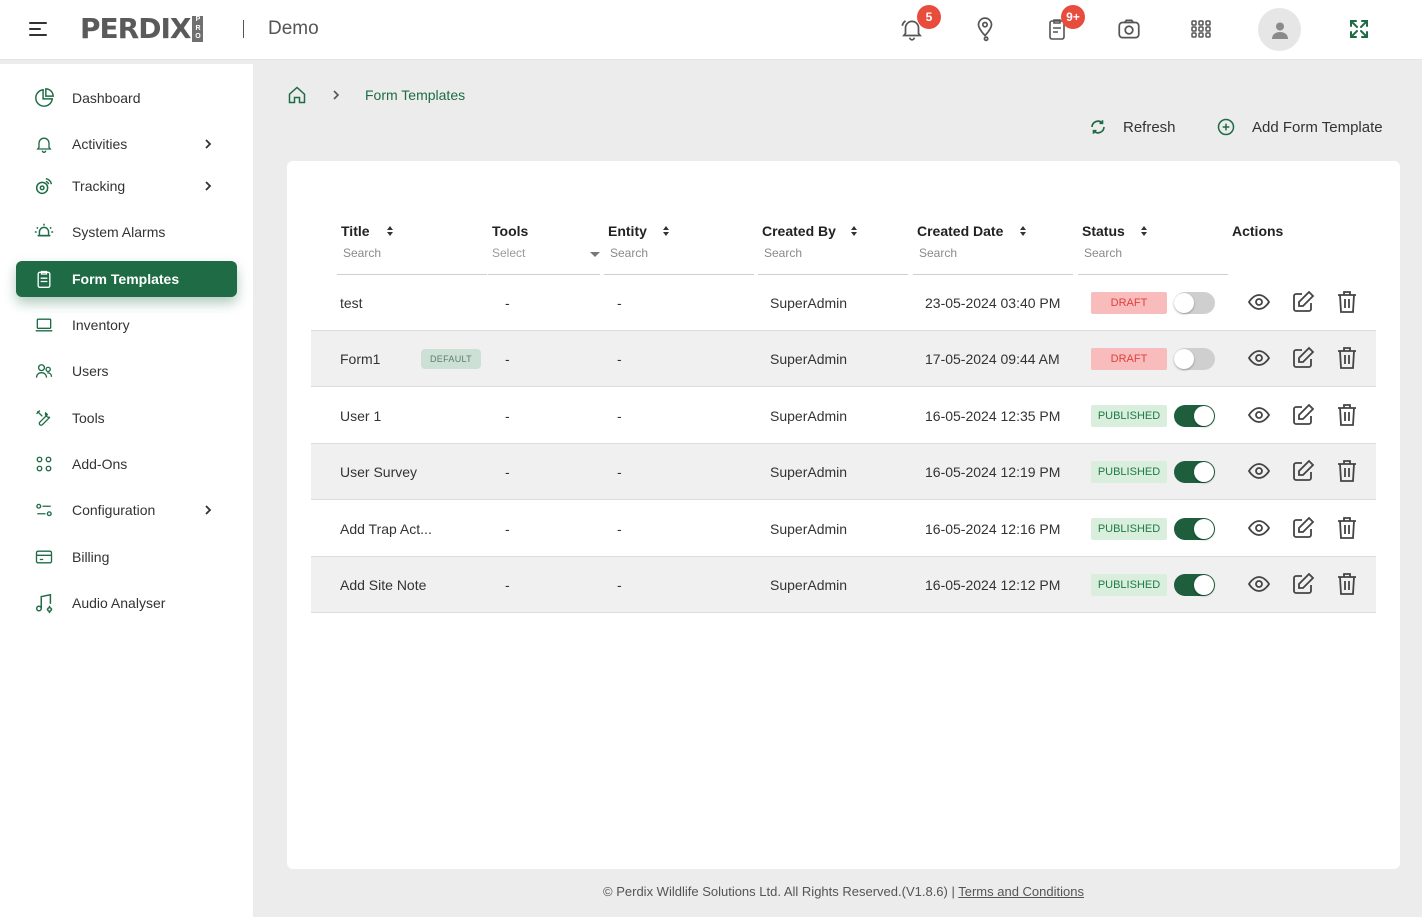 This screenshot has height=917, width=1422. I want to click on row-created-date: 16-05-2024 12:35 PM, so click(993, 415).